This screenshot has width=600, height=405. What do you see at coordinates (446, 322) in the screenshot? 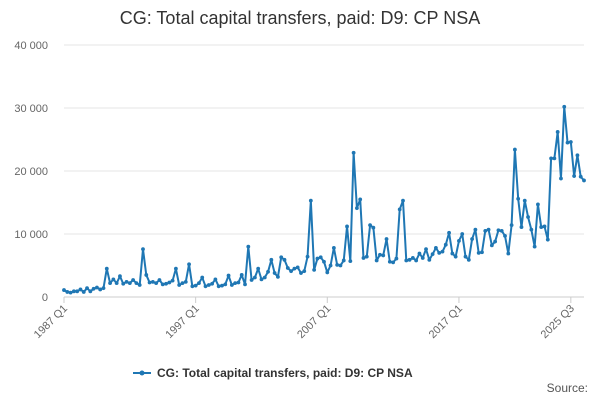
I see `x-tick-label: 2017 Q1` at bounding box center [446, 322].